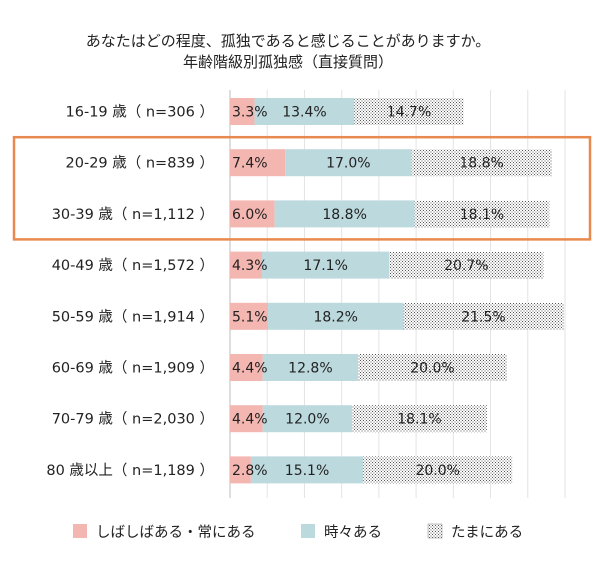 The width and height of the screenshot is (602, 562). What do you see at coordinates (250, 164) in the screenshot?
I see `data-label: 7.4%` at bounding box center [250, 164].